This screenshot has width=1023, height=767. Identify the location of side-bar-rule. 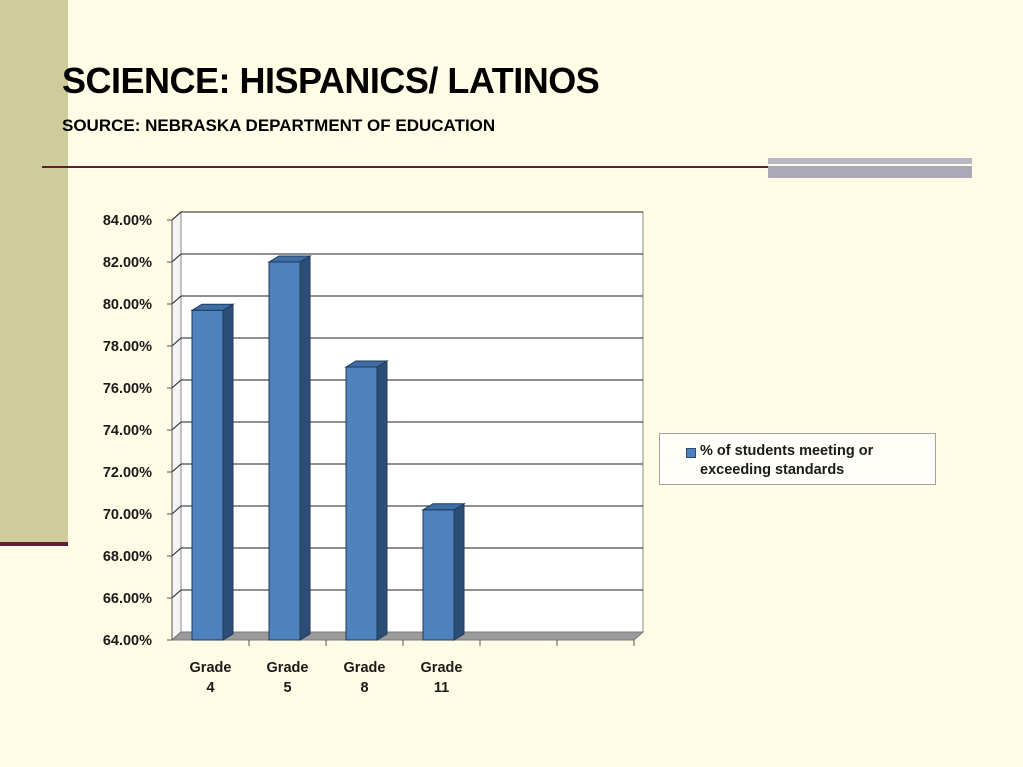
(34, 544).